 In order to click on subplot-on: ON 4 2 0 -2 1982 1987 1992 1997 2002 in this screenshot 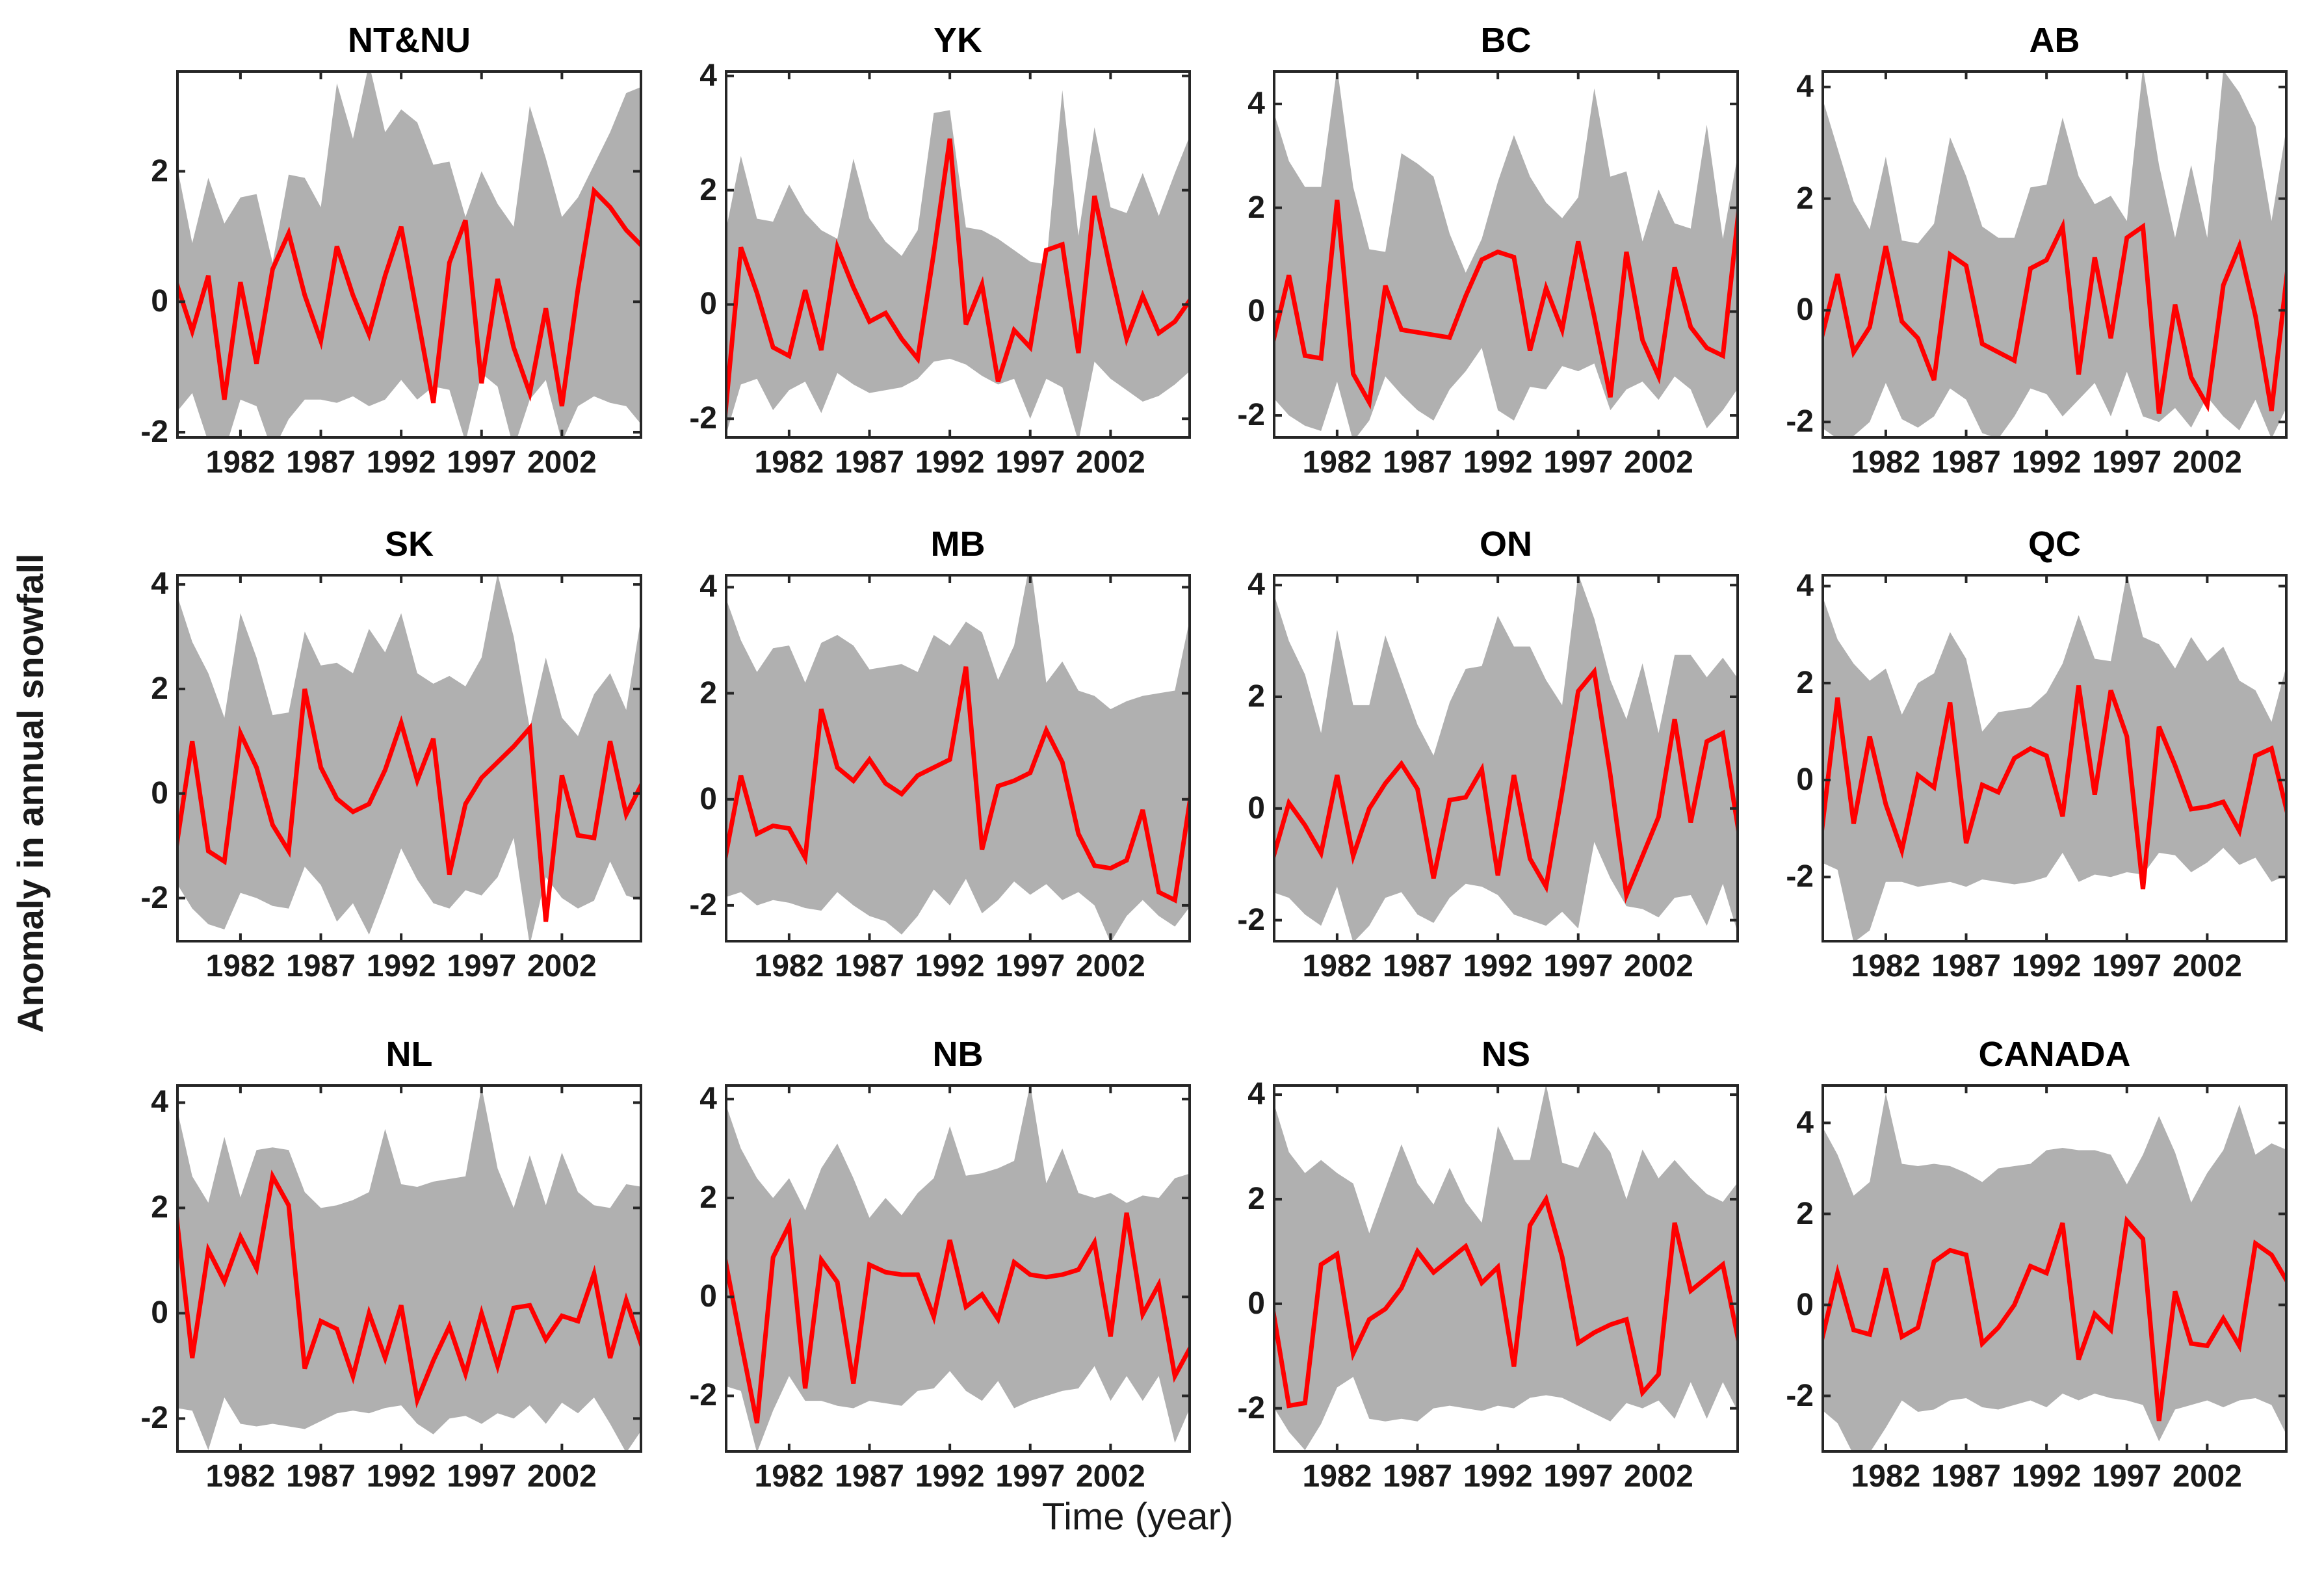, I will do `click(1460, 773)`.